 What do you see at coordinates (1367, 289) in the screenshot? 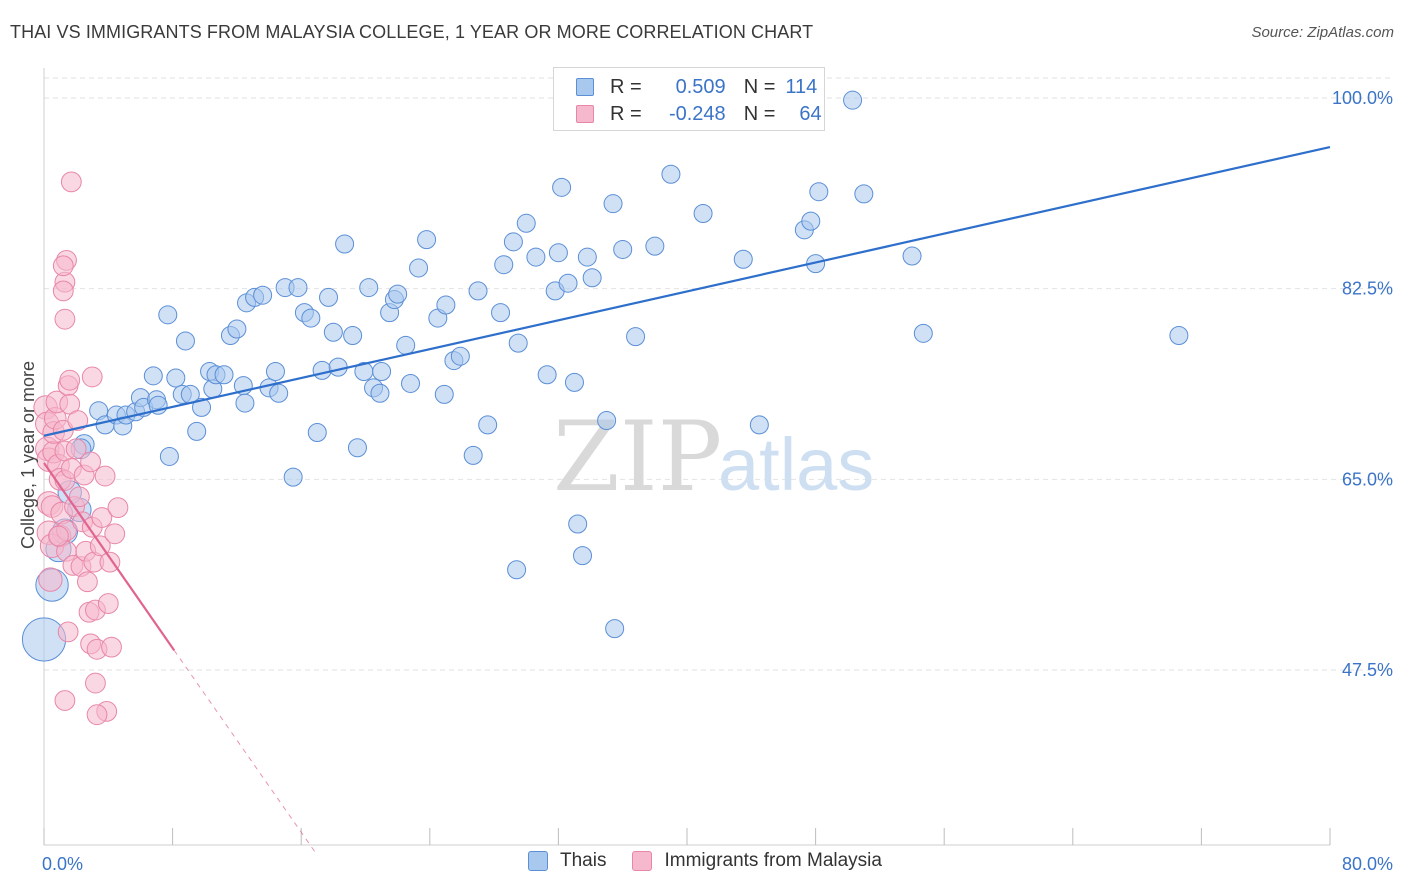
I see `y-tick-label: 82.5%` at bounding box center [1367, 289].